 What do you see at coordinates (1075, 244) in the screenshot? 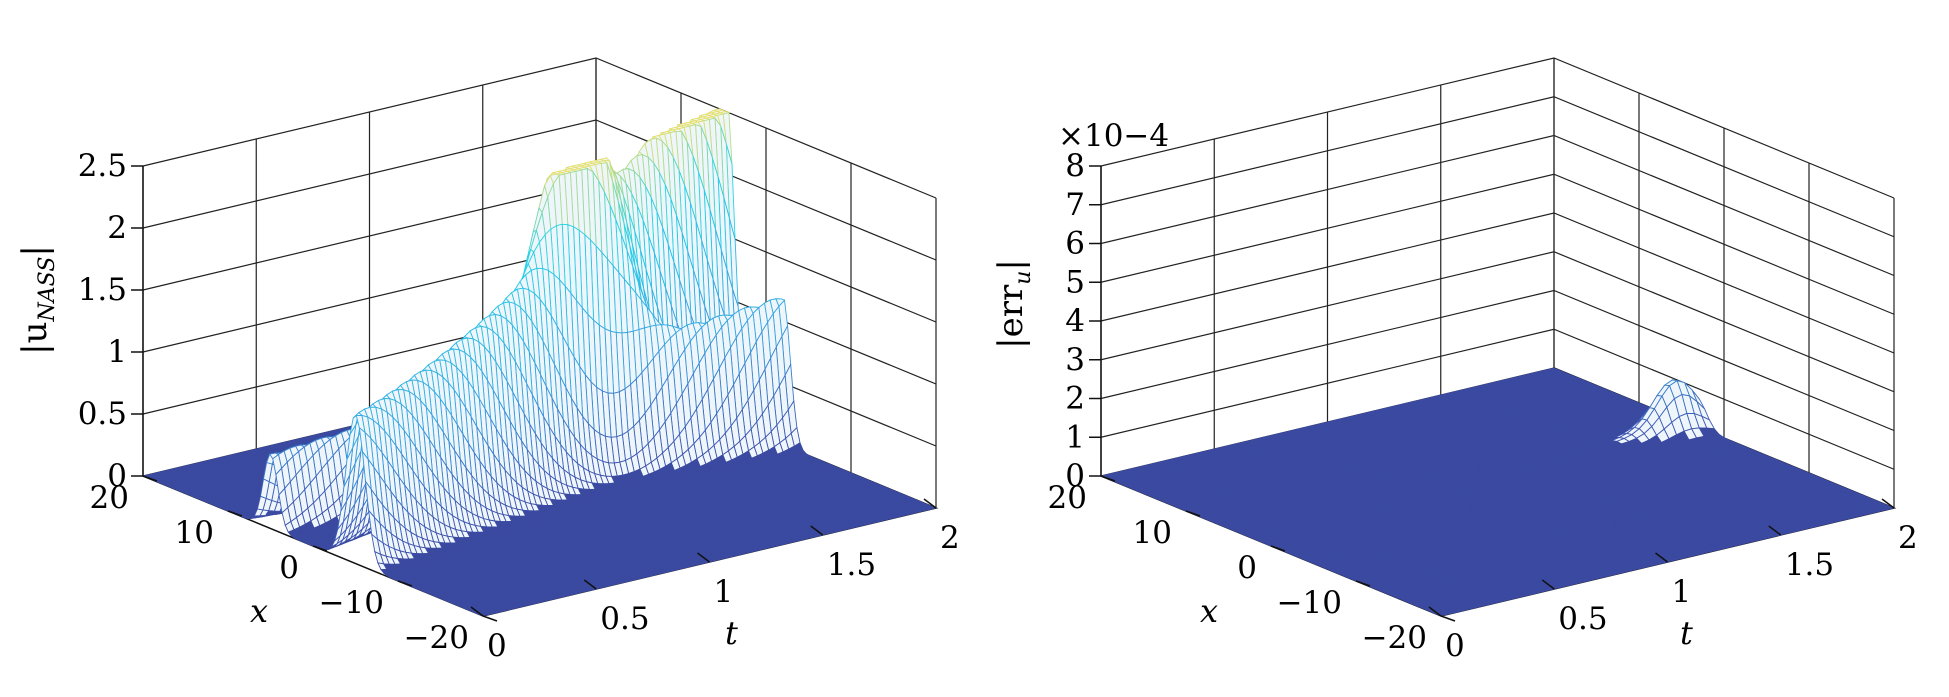
I see `z-tick-label: 6` at bounding box center [1075, 244].